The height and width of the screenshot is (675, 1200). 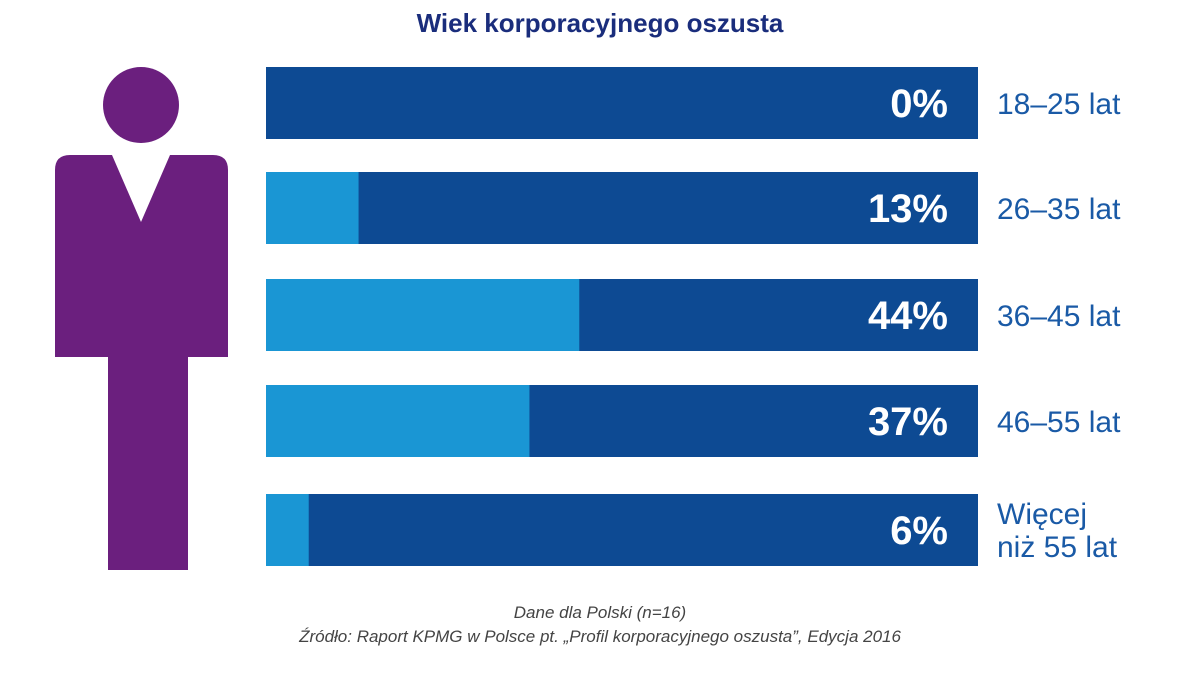 I want to click on category-label: 46–55 lat, so click(x=1059, y=422).